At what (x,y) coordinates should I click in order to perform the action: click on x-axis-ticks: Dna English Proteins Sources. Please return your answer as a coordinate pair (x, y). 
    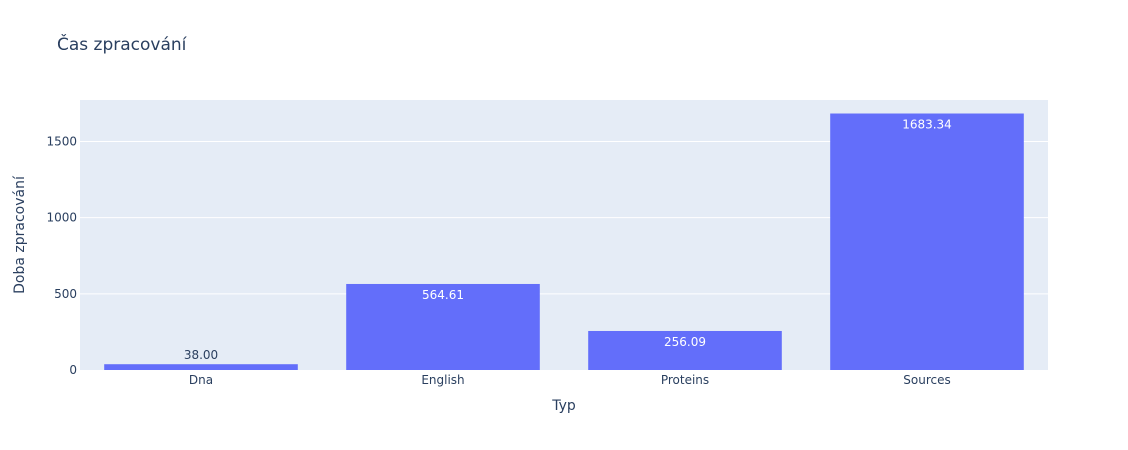
    Looking at the image, I should click on (570, 380).